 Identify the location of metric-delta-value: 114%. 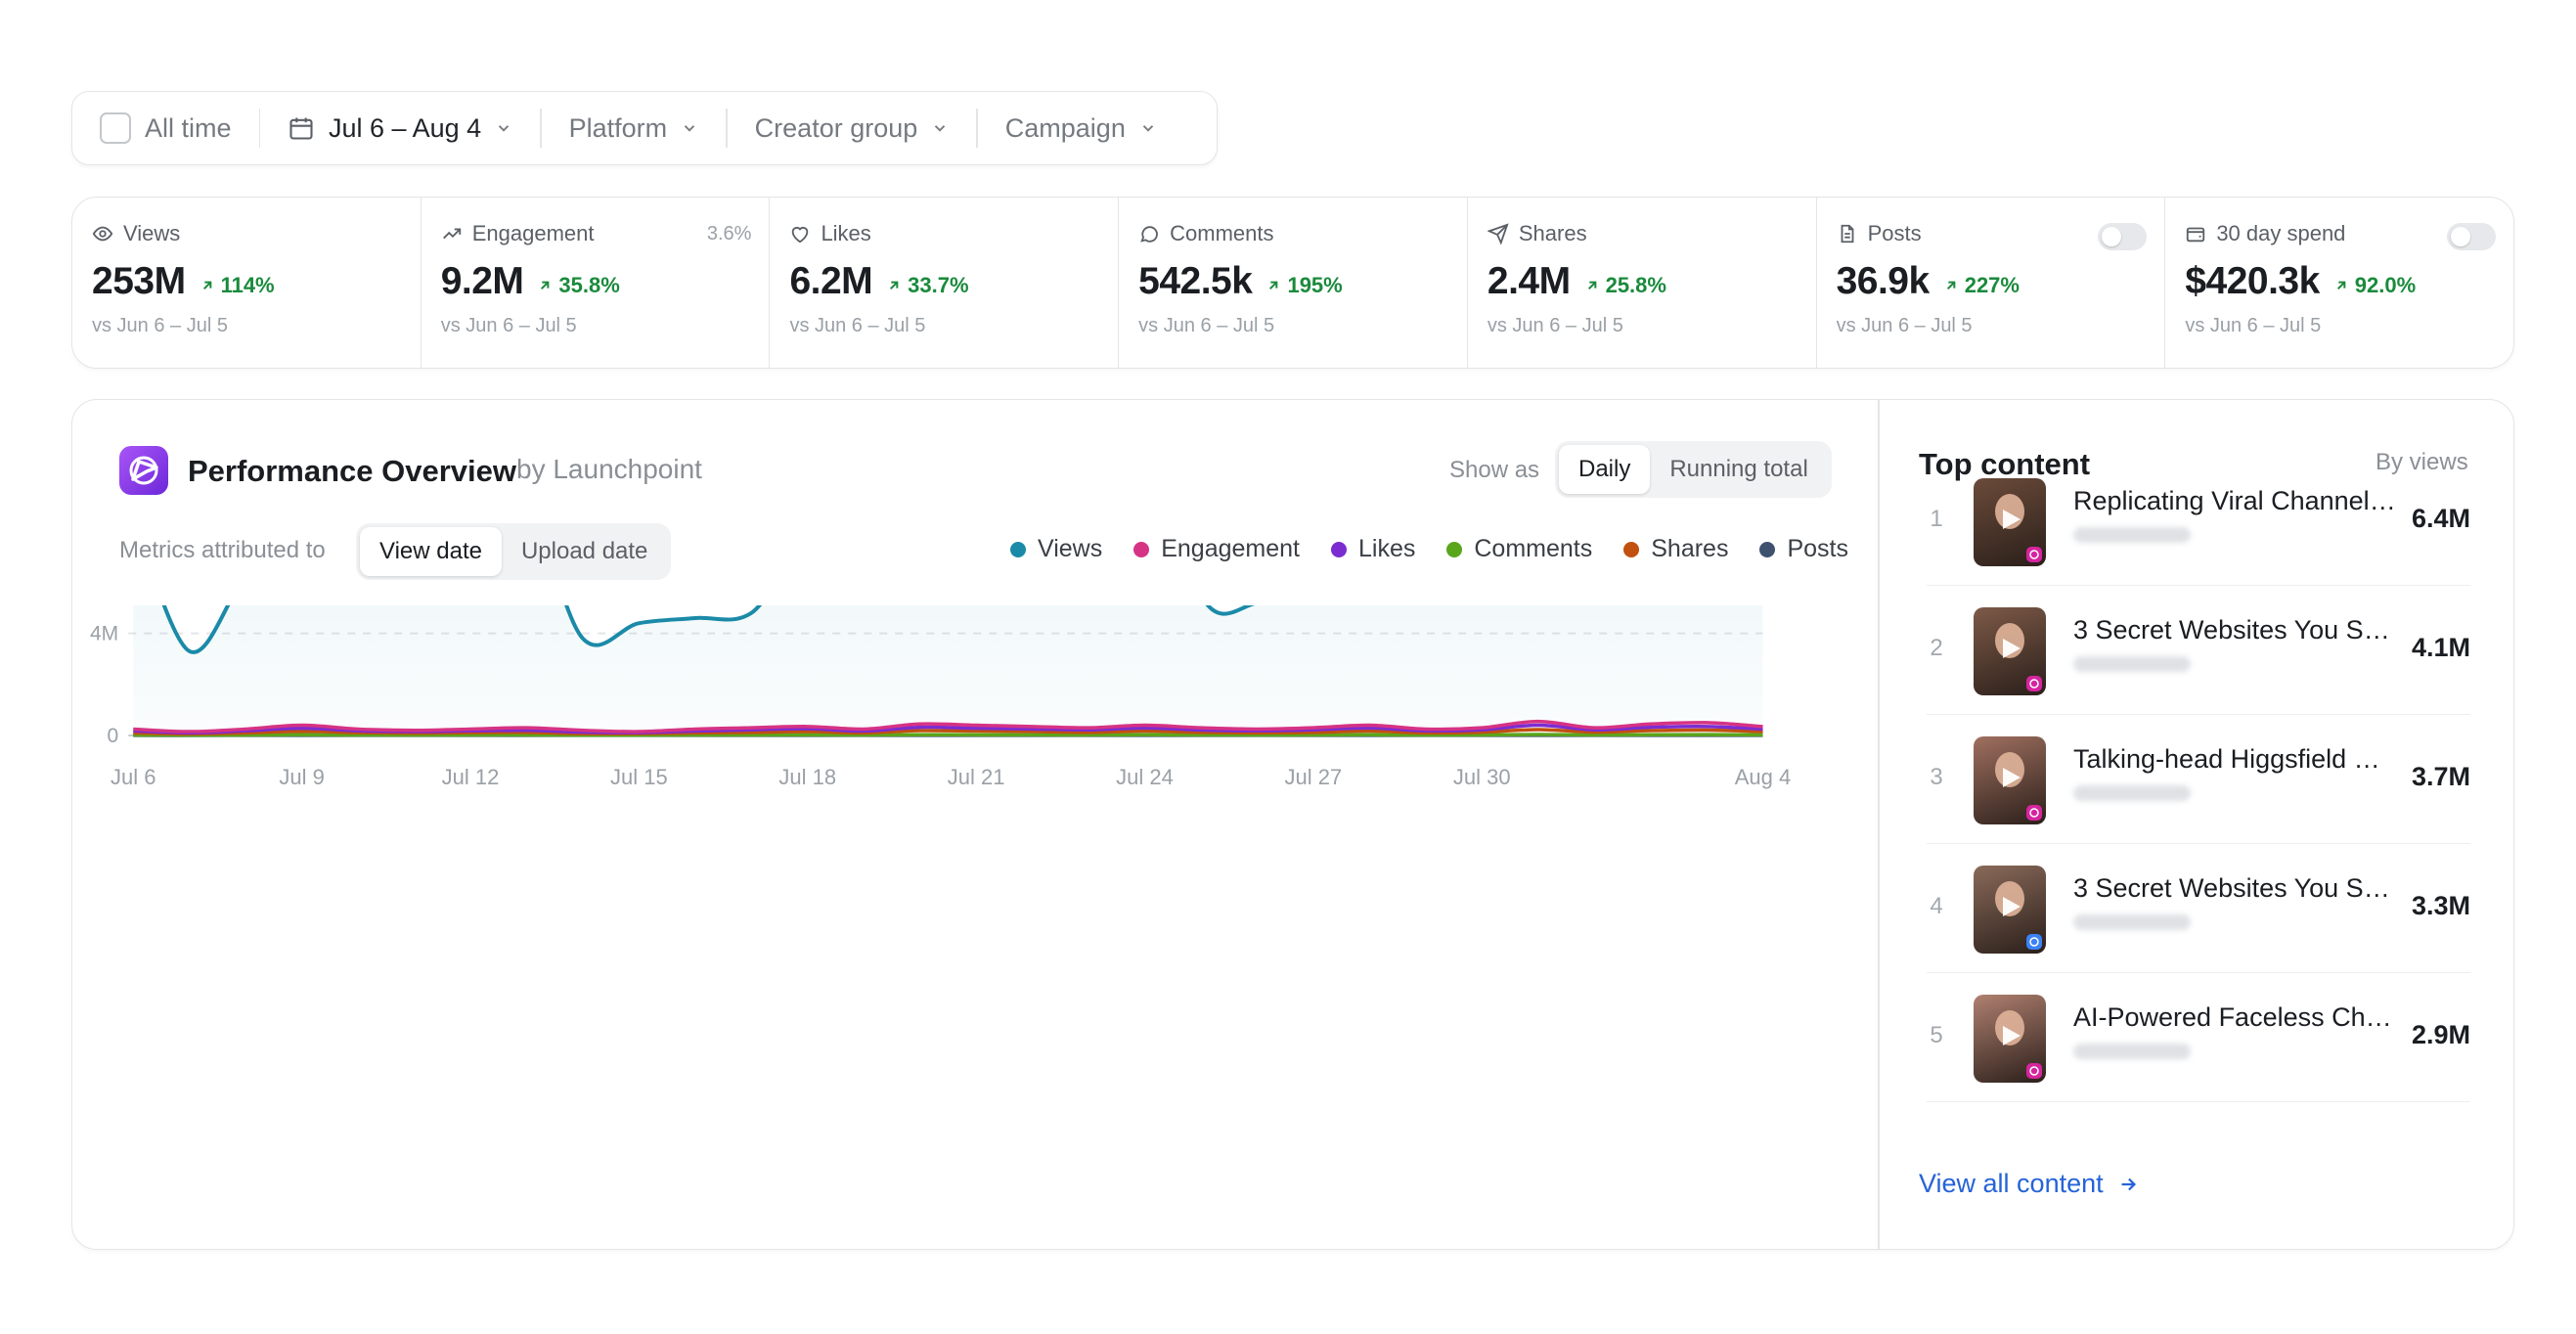
(247, 285).